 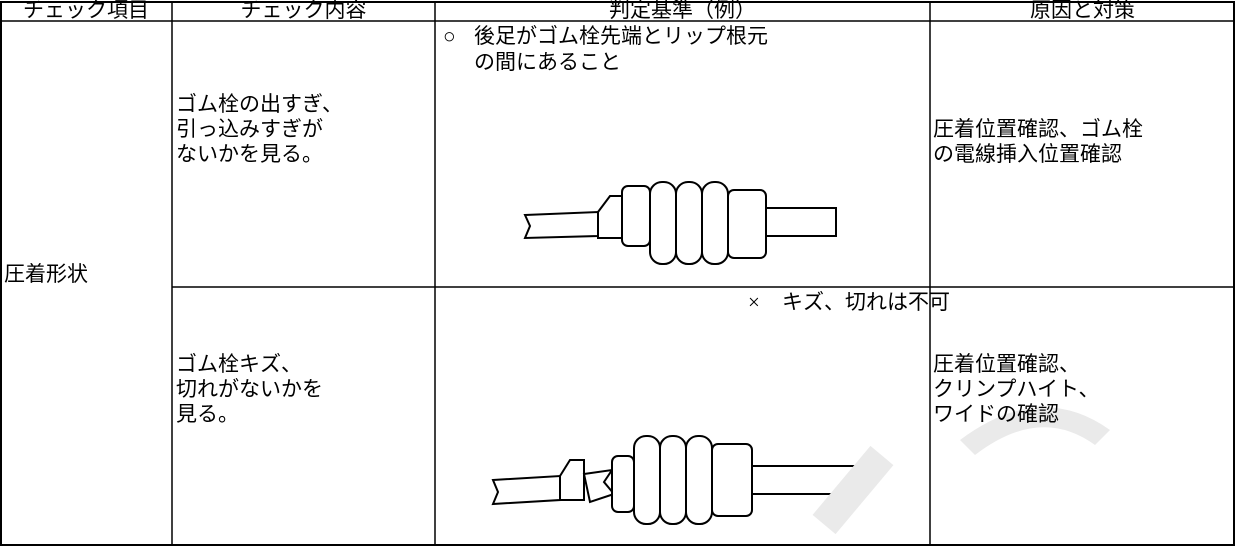 What do you see at coordinates (449, 36) in the screenshot?
I see `criterion-mark: ○` at bounding box center [449, 36].